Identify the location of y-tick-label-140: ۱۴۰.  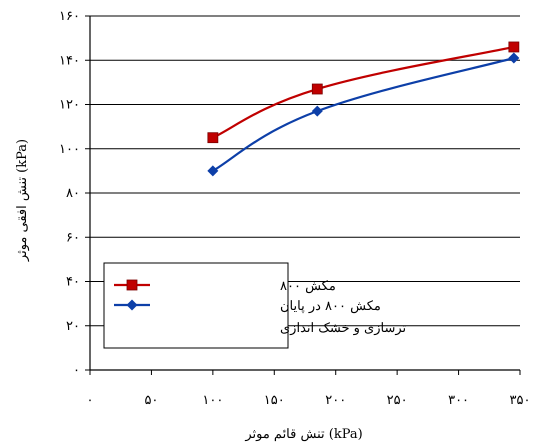
(69, 60).